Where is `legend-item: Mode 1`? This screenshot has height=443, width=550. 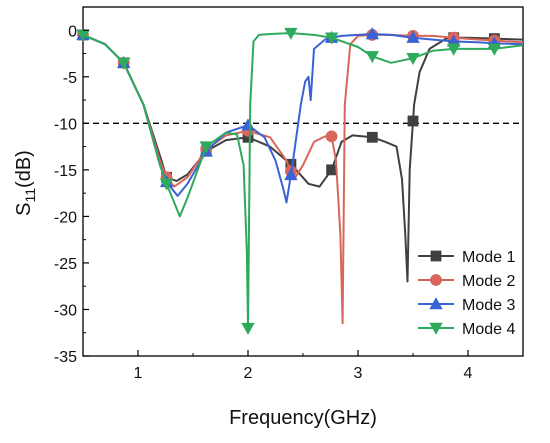 legend-item: Mode 1 is located at coordinates (466, 257).